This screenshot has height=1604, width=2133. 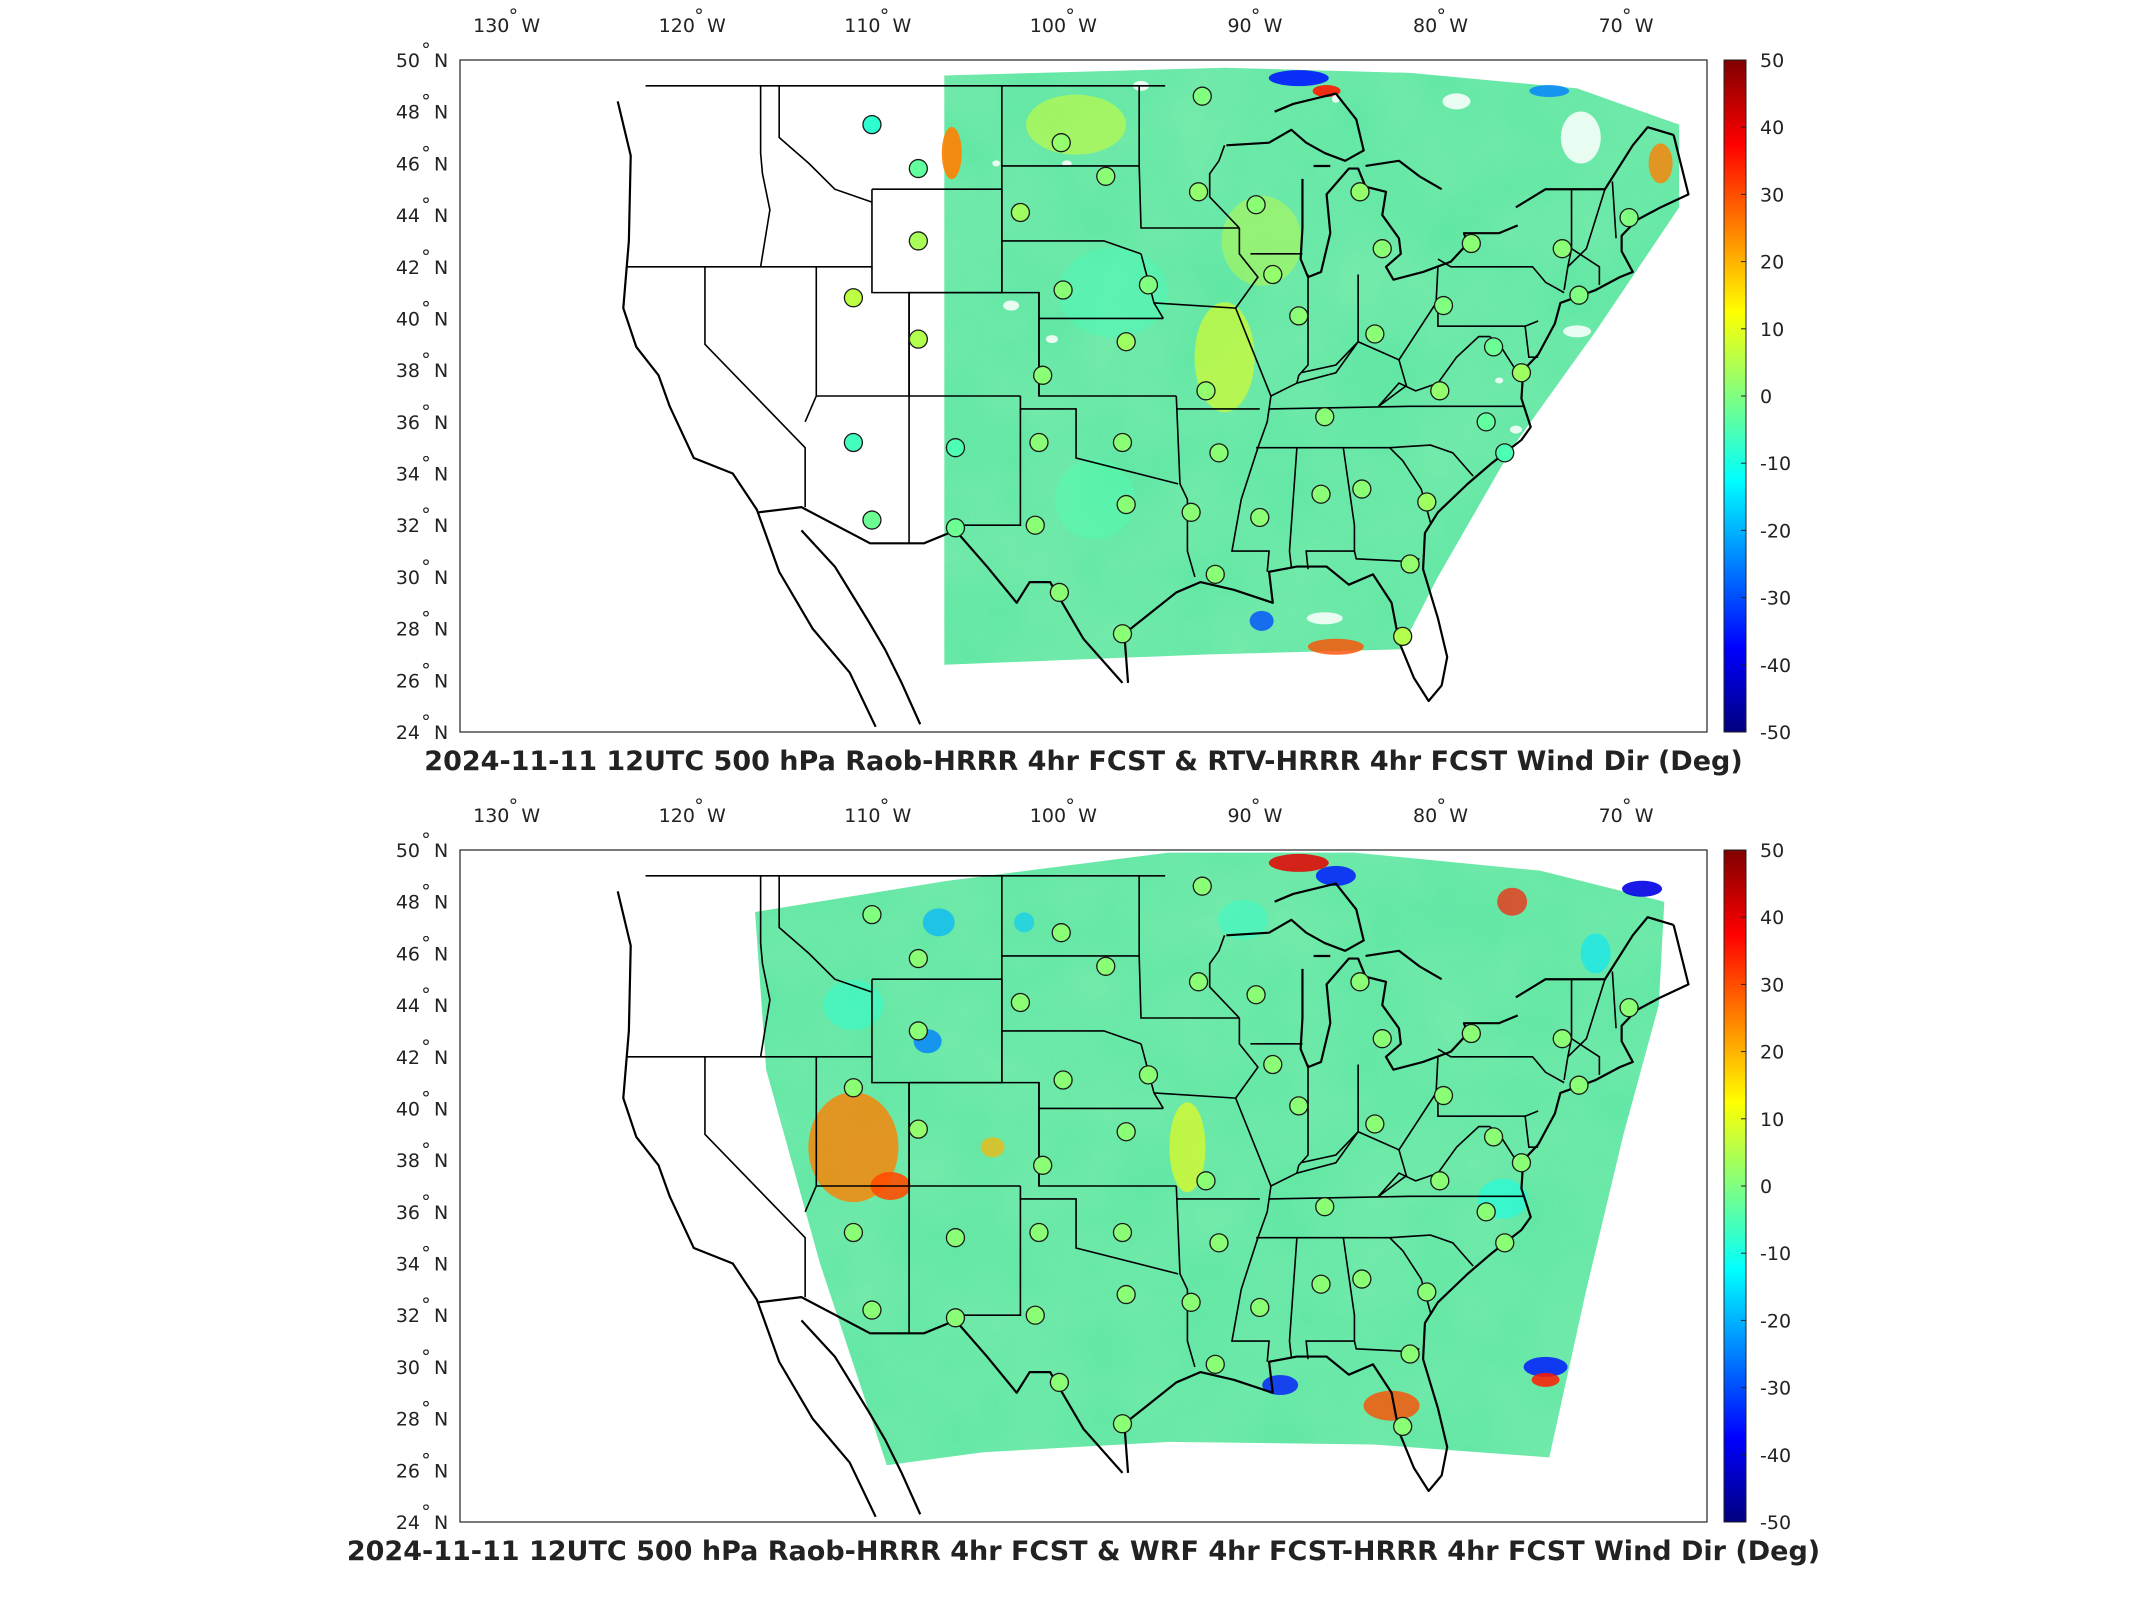 What do you see at coordinates (408, 1316) in the screenshot?
I see `svg-text: 32` at bounding box center [408, 1316].